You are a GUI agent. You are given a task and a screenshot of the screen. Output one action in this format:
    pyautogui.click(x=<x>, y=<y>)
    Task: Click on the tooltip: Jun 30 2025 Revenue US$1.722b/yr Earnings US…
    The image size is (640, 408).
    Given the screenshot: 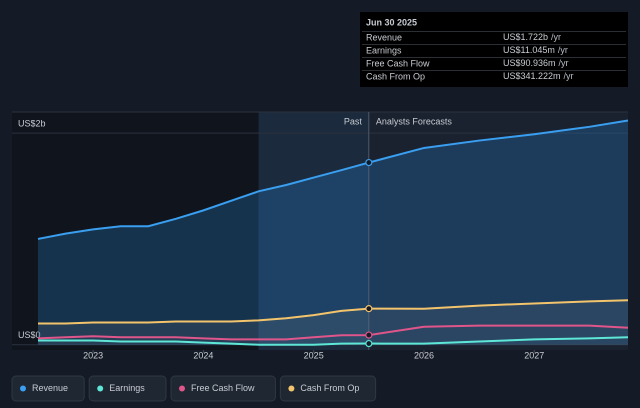 What is the action you would take?
    pyautogui.click(x=494, y=49)
    